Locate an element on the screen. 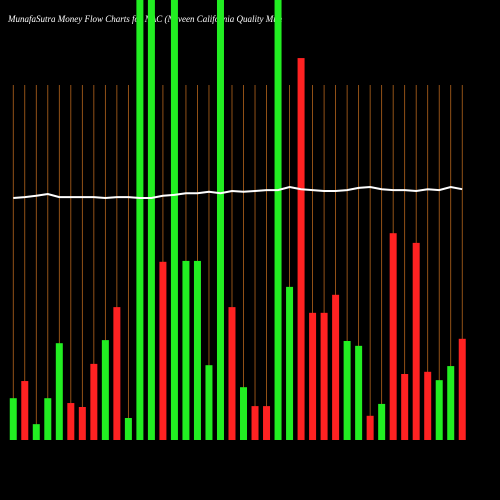  money-flow-line is located at coordinates (238, 192).